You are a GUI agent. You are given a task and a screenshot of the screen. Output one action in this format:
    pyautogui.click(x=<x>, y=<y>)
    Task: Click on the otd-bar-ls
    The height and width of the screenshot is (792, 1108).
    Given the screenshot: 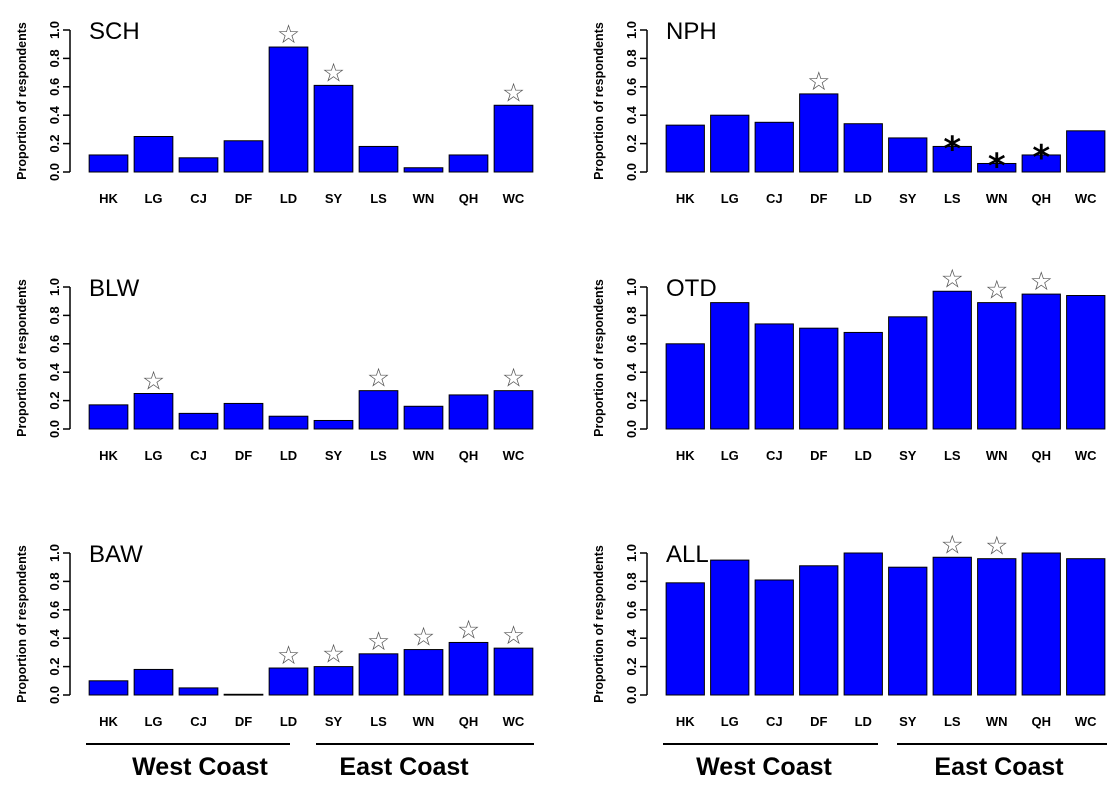 What is the action you would take?
    pyautogui.click(x=952, y=360)
    